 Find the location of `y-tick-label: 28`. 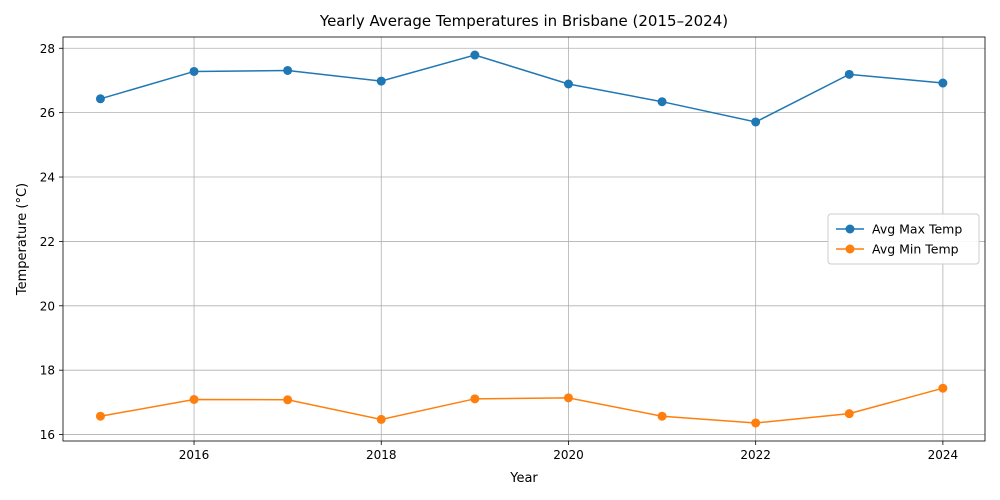

y-tick-label: 28 is located at coordinates (47, 49).